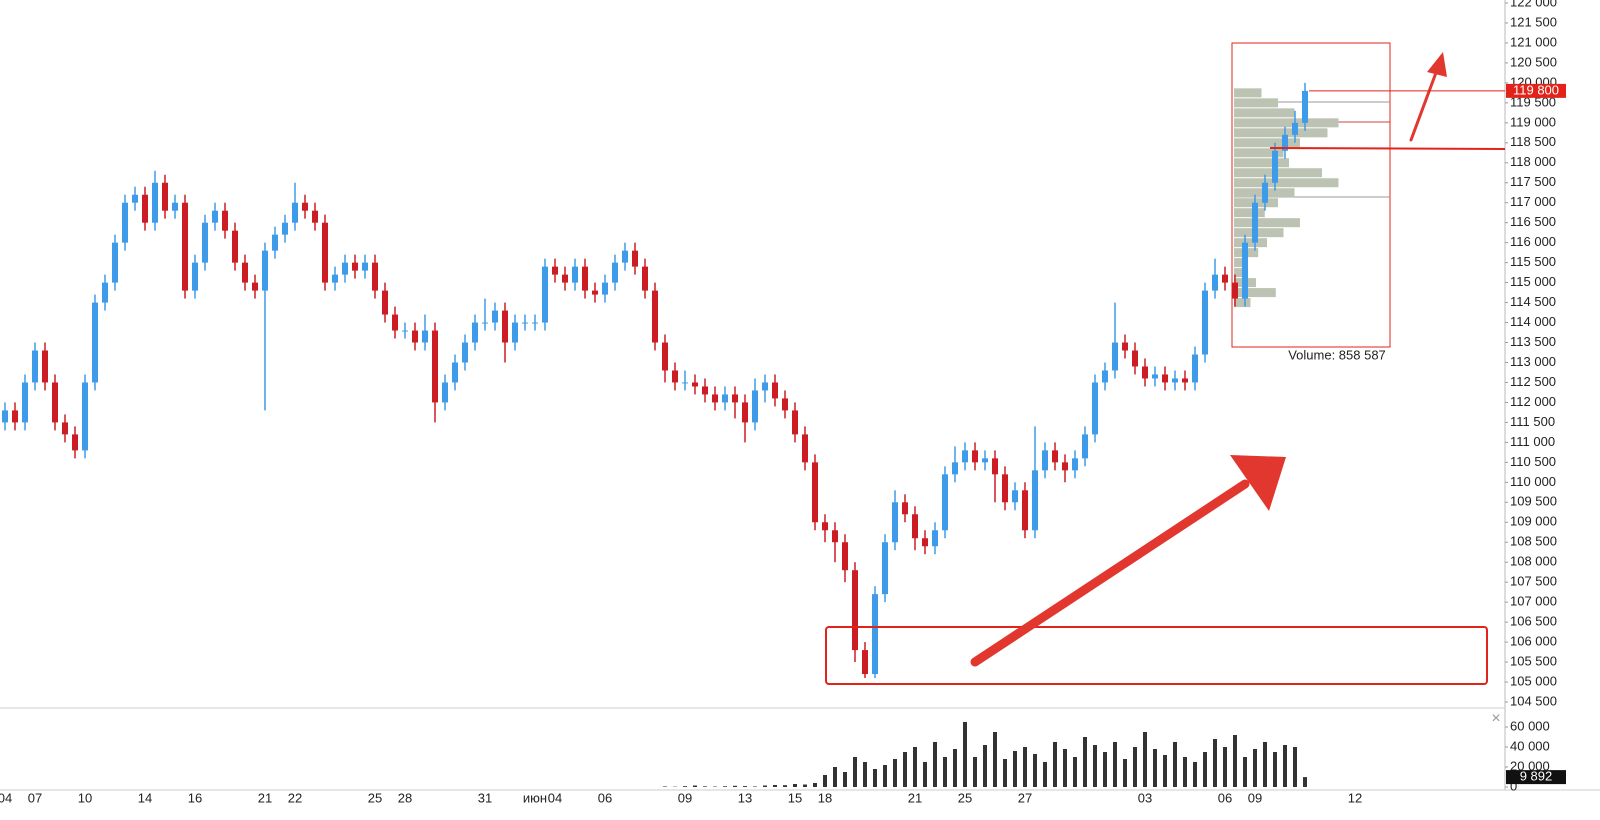 The height and width of the screenshot is (820, 1600). What do you see at coordinates (1533, 561) in the screenshot?
I see `y-tick-label: 108 000` at bounding box center [1533, 561].